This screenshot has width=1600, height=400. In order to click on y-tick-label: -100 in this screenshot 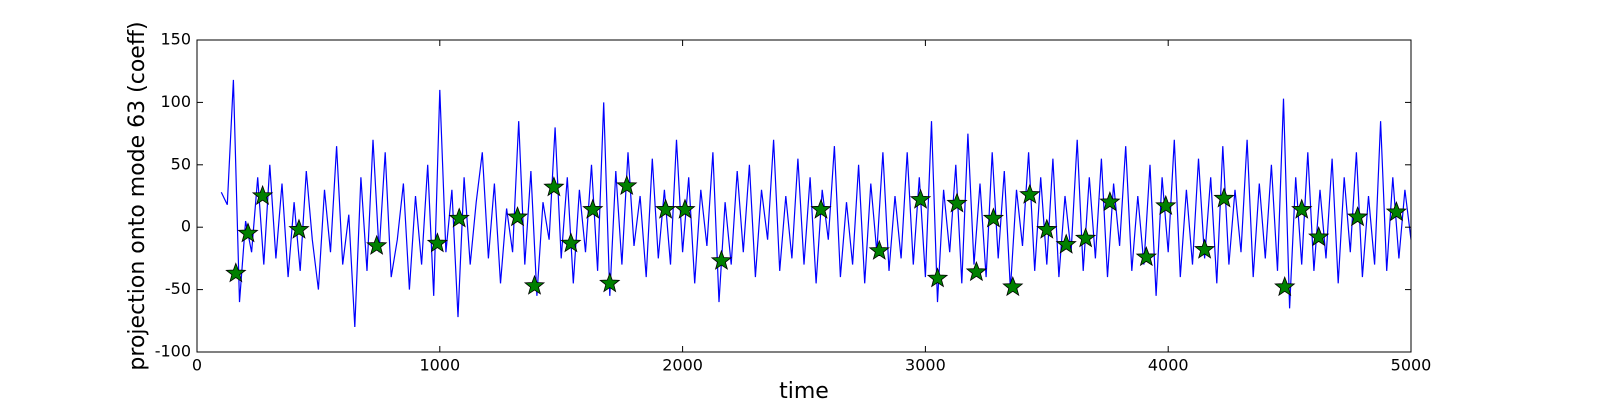, I will do `click(173, 351)`.